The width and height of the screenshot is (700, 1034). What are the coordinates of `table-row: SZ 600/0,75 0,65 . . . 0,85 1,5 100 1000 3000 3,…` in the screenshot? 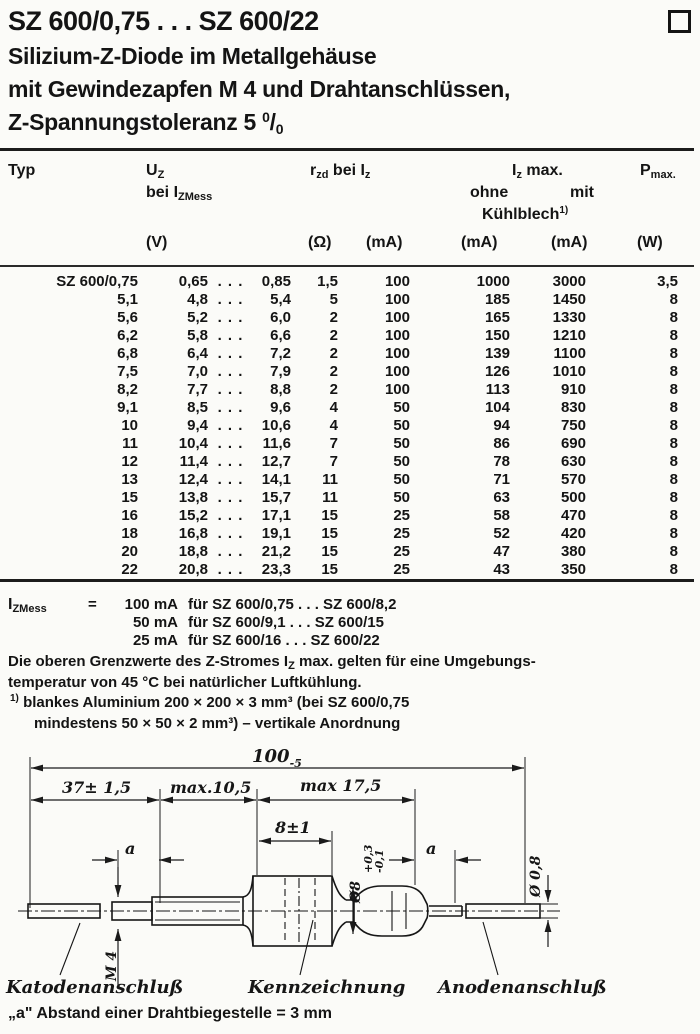 It's located at (343, 282).